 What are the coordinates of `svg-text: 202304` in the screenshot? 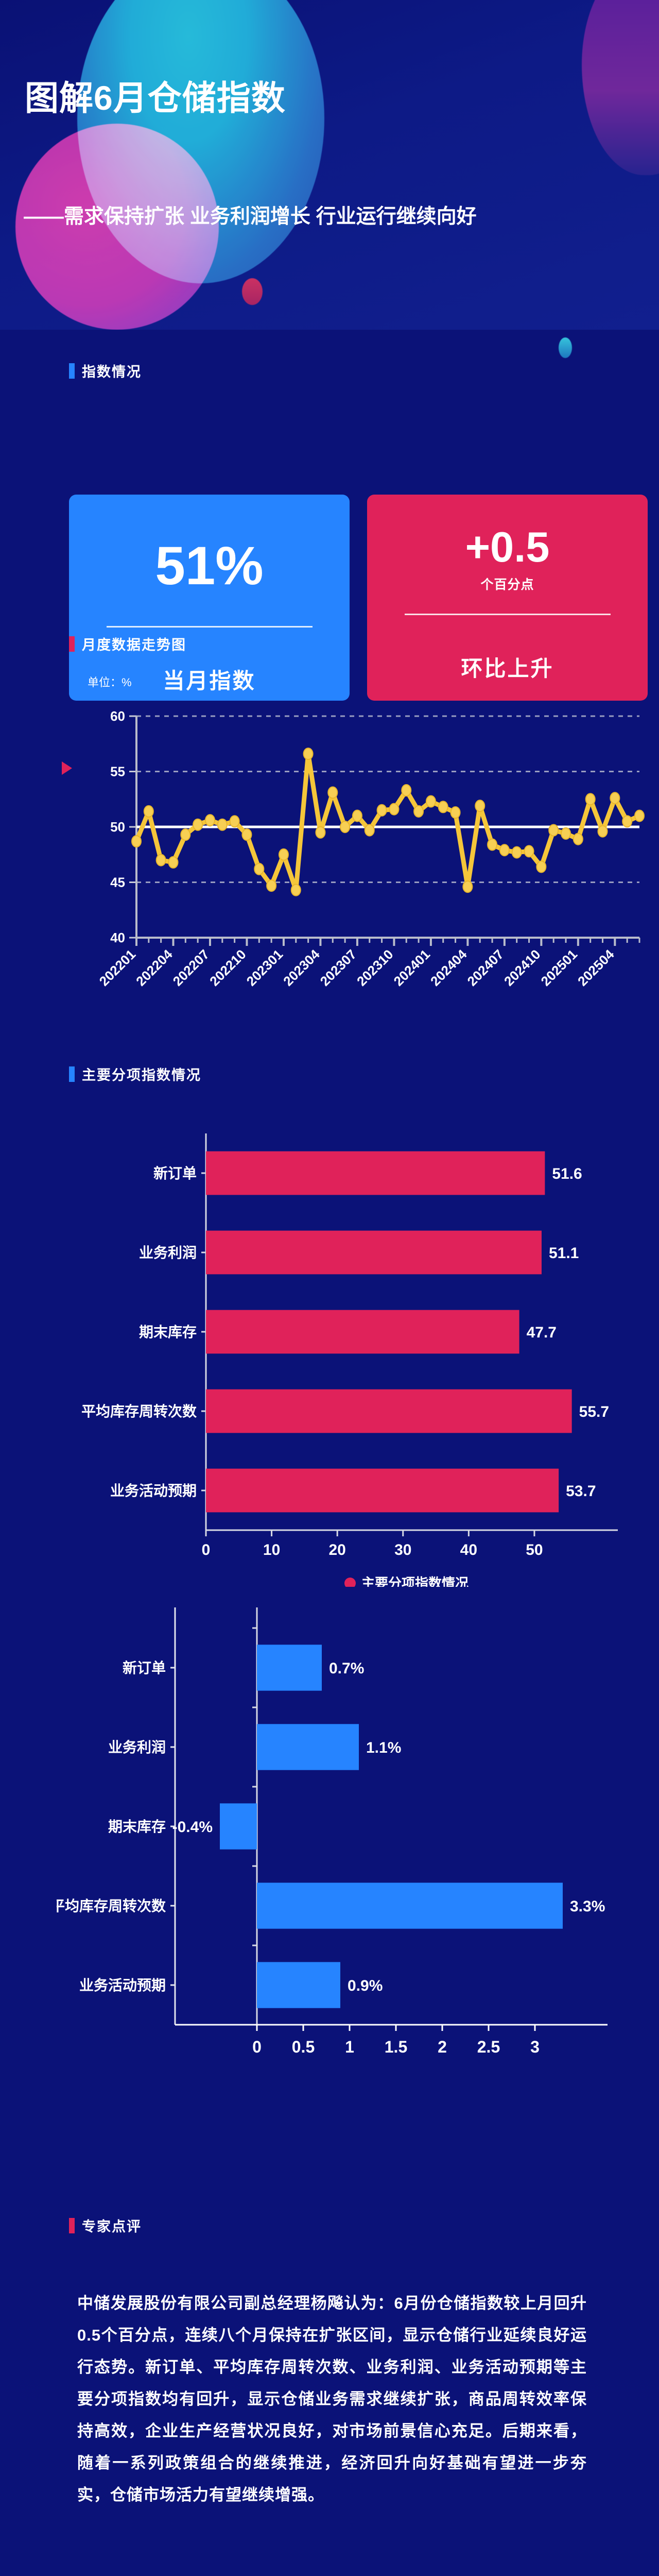 It's located at (302, 967).